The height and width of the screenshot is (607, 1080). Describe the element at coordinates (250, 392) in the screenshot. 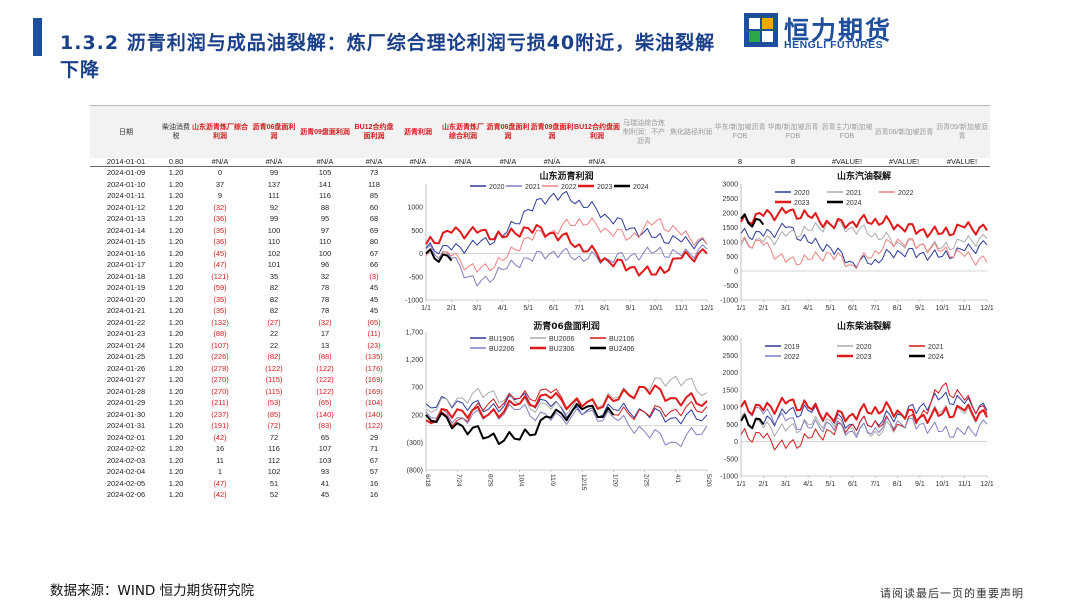

I see `table-row: 2024-01-28 1.20 (270) (115) (122) (169)` at that location.